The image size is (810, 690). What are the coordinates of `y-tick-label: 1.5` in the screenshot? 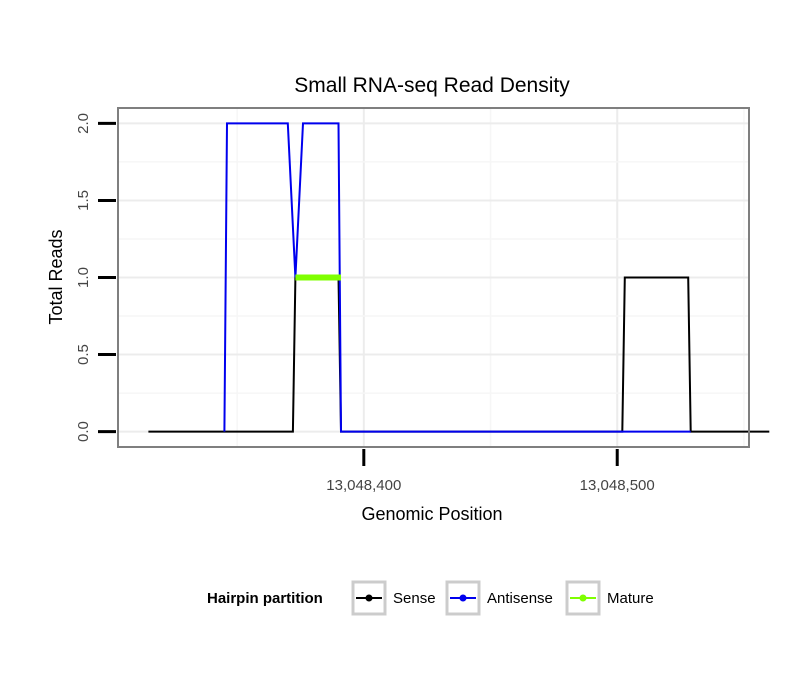 It's located at (83, 200).